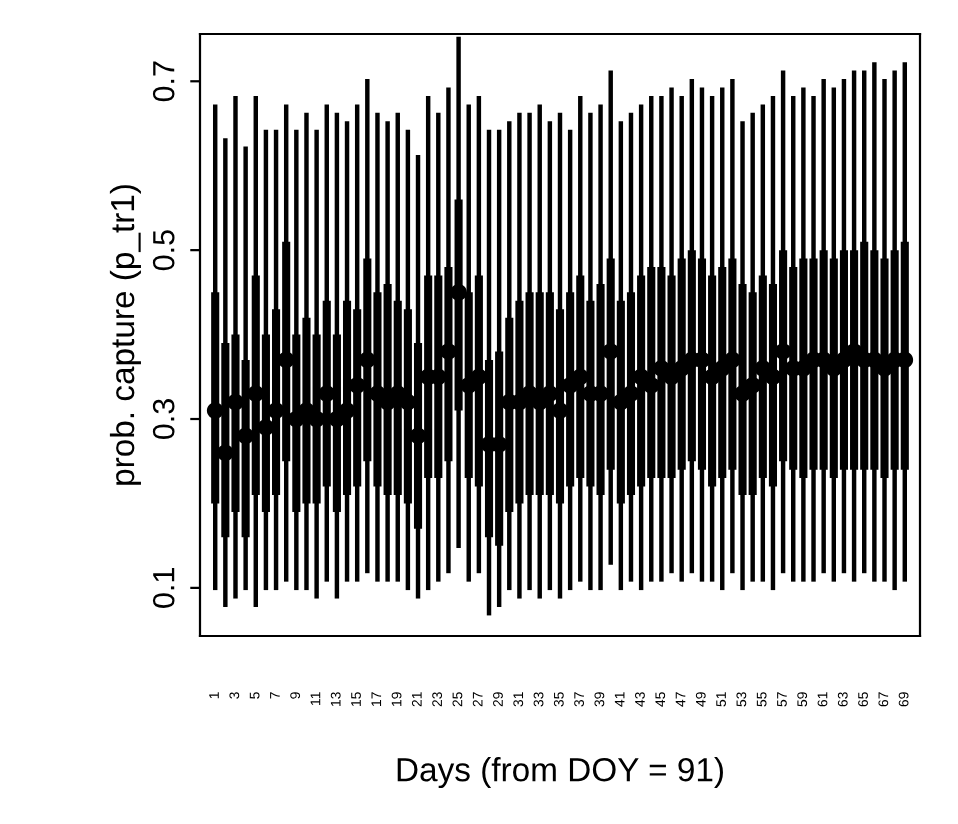 This screenshot has width=958, height=824. Describe the element at coordinates (163, 81) in the screenshot. I see `y-tick-label: 0.7` at that location.